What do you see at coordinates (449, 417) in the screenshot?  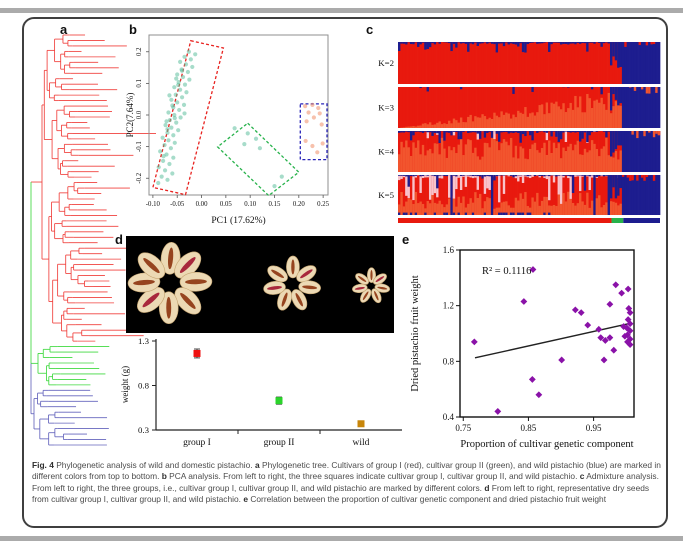 I see `corr-y-tick: 0.4` at bounding box center [449, 417].